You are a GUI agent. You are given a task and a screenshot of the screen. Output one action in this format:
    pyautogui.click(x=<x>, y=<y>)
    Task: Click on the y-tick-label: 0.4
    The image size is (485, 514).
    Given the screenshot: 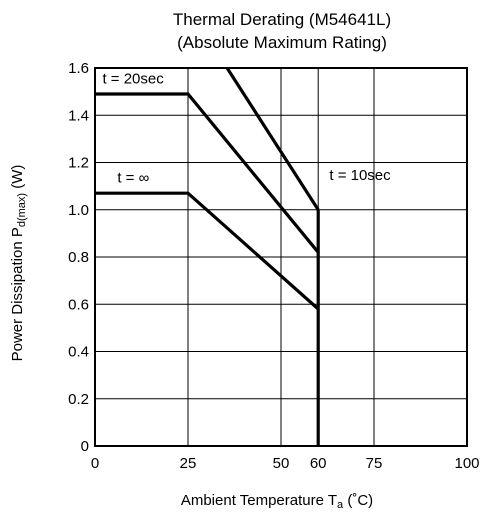 What is the action you would take?
    pyautogui.click(x=78, y=352)
    